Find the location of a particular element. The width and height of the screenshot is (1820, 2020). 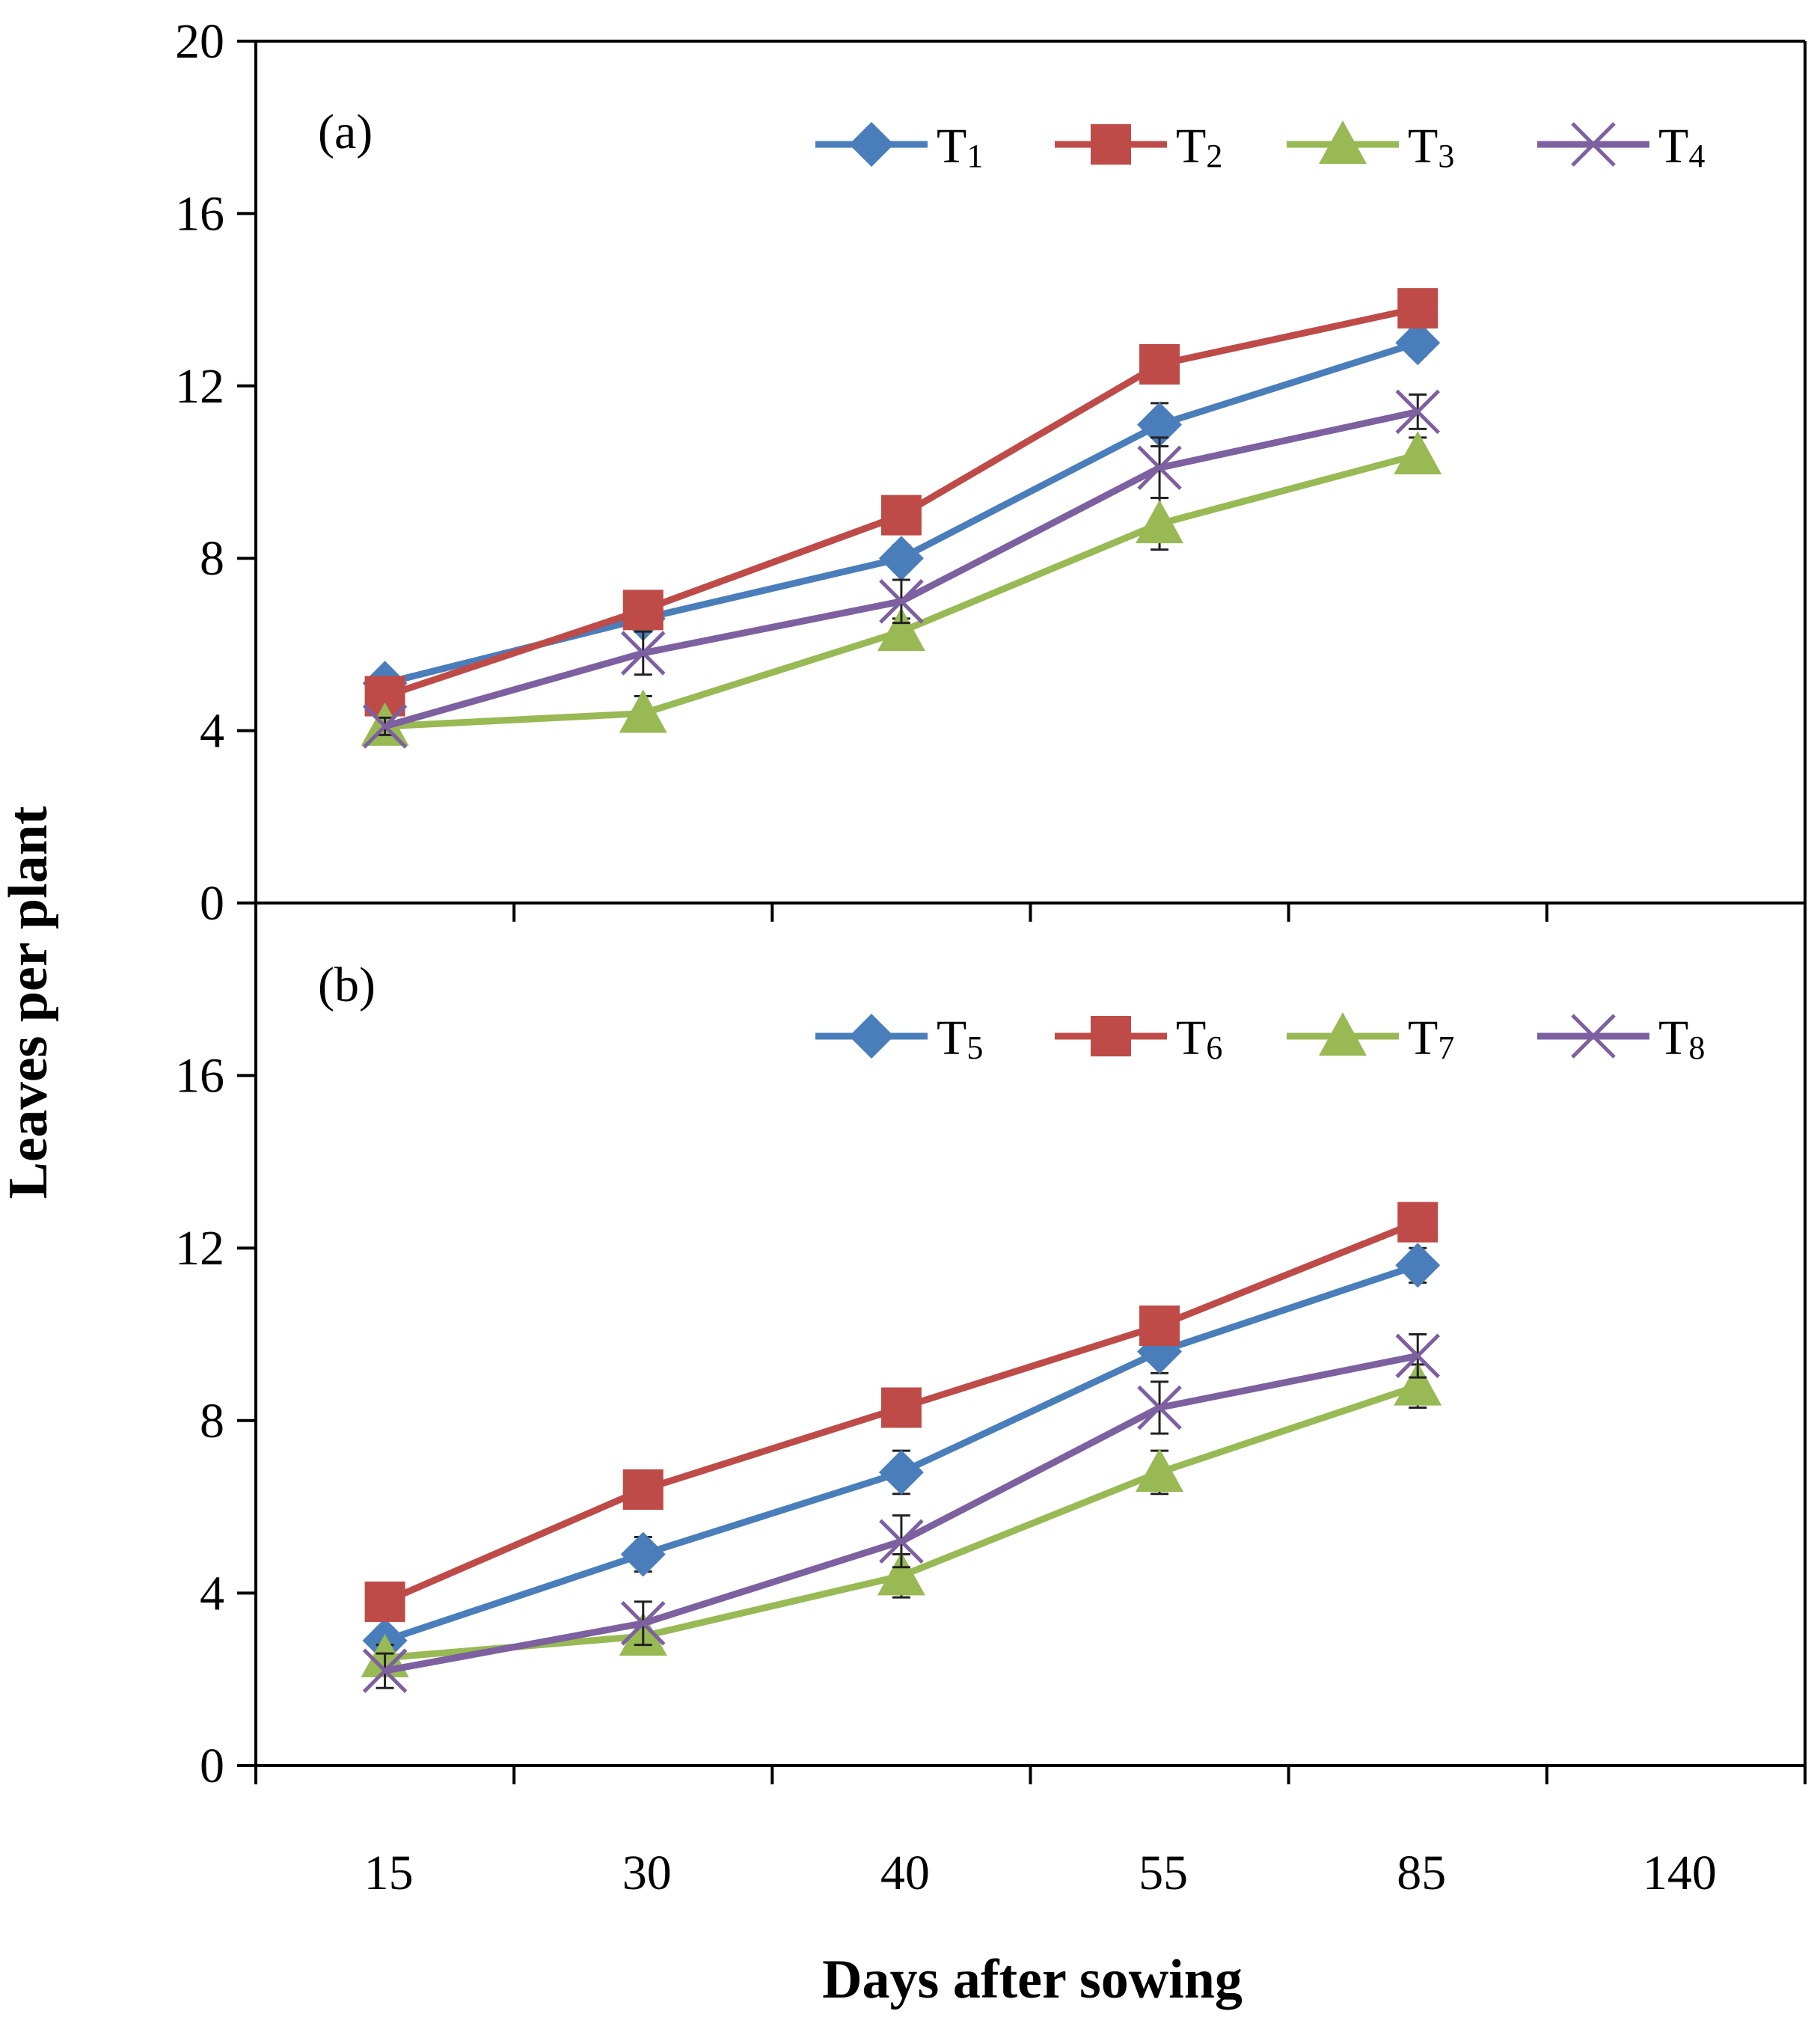

series-T2 is located at coordinates (901, 502).